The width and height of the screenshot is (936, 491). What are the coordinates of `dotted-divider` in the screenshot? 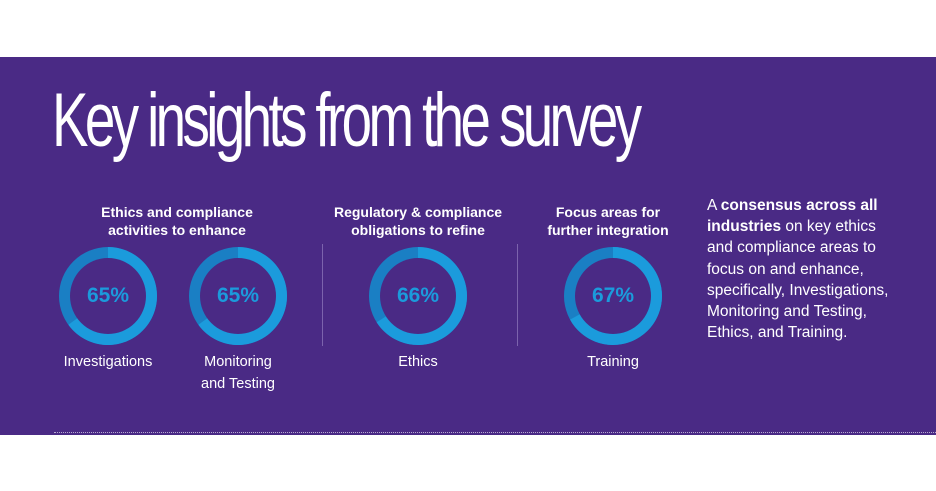 It's located at (495, 432).